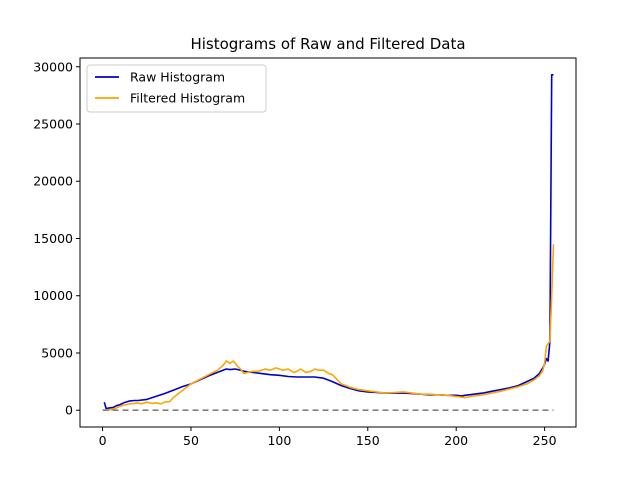 This screenshot has width=640, height=485. Describe the element at coordinates (456, 440) in the screenshot. I see `x-tick-label: 200` at that location.